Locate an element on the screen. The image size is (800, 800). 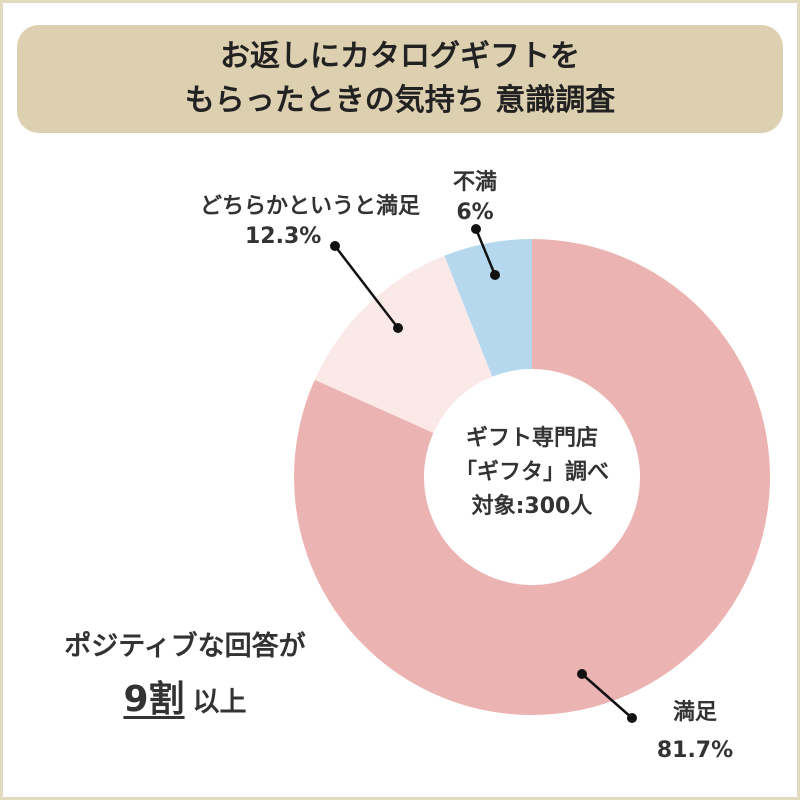
slice-label-dissatisfied: 不満 6% is located at coordinates (475, 198).